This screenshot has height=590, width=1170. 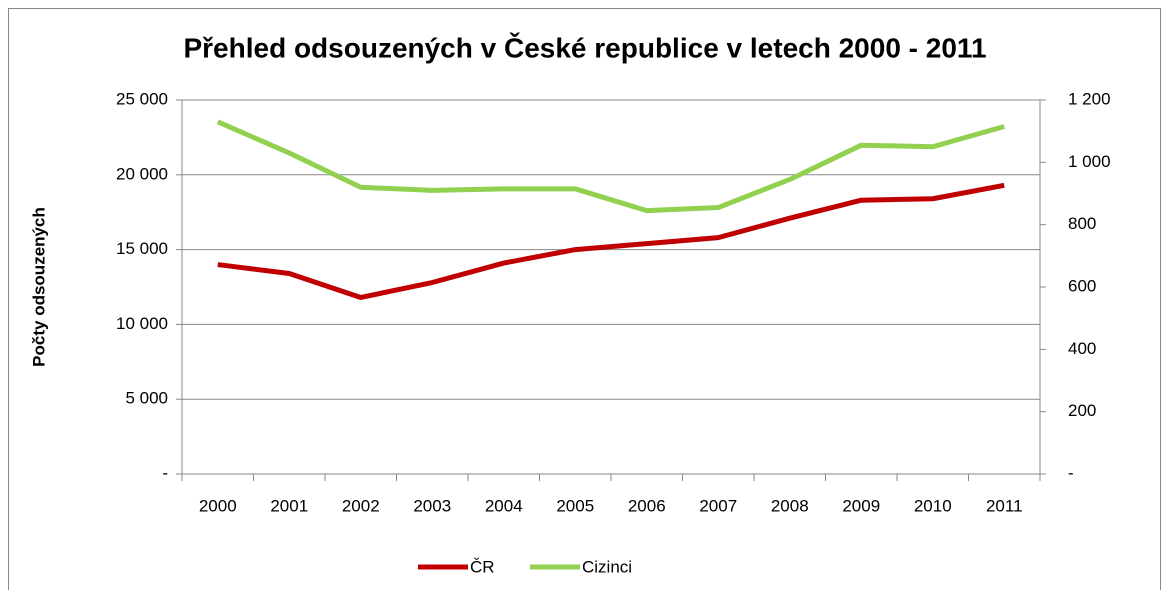 I want to click on x-tick-label: 2002, so click(x=361, y=505).